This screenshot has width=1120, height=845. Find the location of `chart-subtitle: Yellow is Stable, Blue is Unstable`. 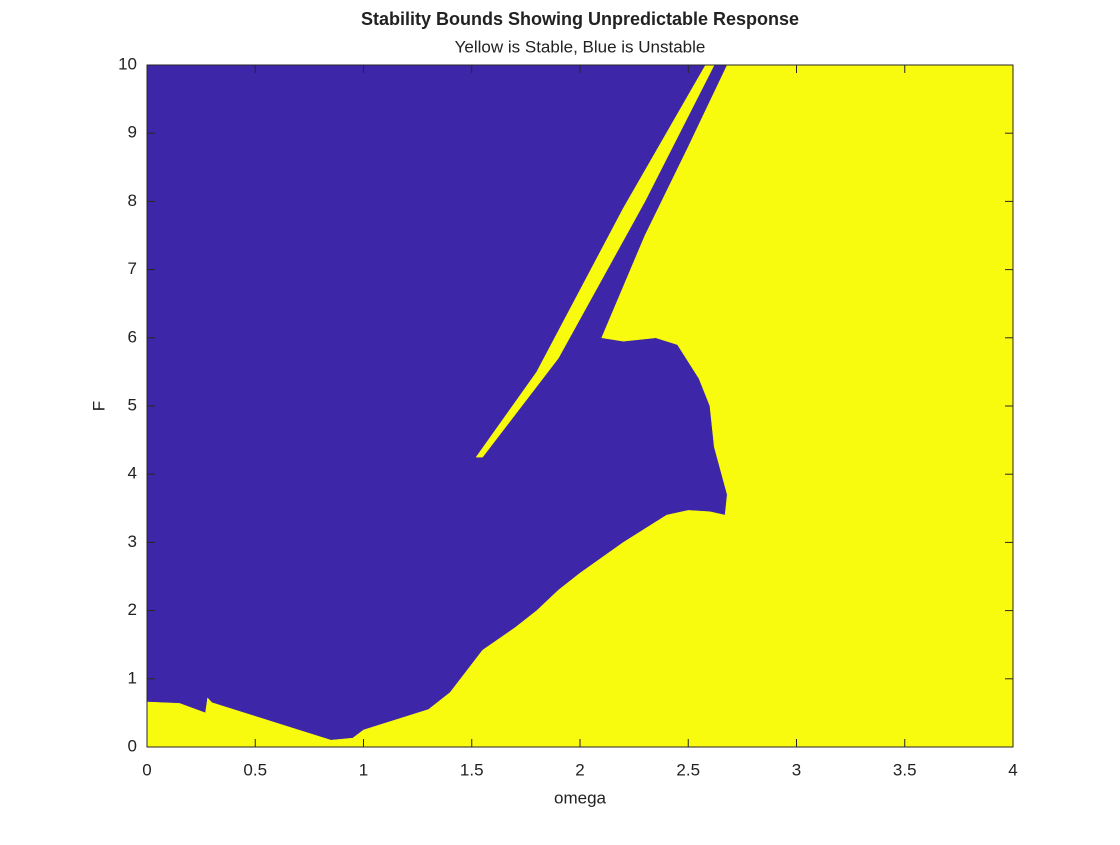

chart-subtitle: Yellow is Stable, Blue is Unstable is located at coordinates (580, 46).